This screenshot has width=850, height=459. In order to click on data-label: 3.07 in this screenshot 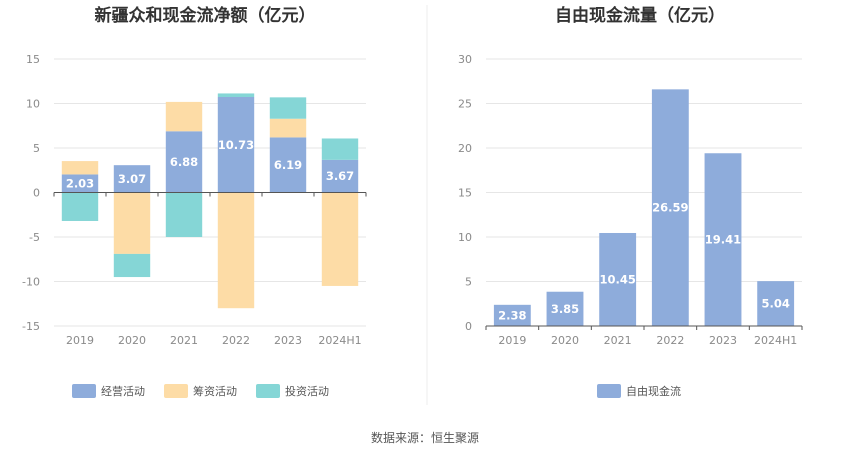, I will do `click(132, 179)`.